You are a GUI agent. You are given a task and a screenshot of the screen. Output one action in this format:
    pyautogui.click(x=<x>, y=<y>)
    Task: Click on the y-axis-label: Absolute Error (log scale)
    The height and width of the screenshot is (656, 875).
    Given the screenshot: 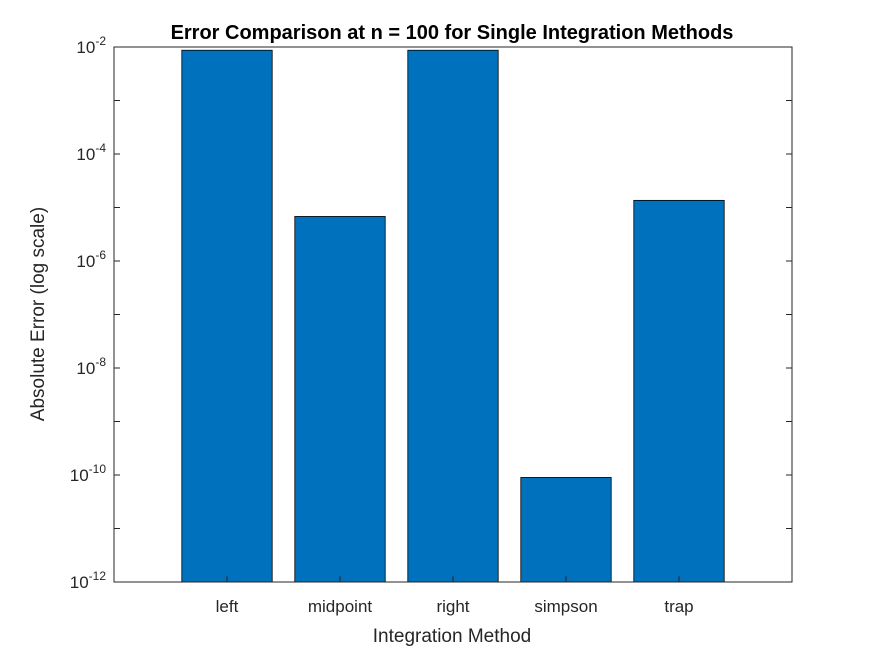 What is the action you would take?
    pyautogui.click(x=38, y=314)
    